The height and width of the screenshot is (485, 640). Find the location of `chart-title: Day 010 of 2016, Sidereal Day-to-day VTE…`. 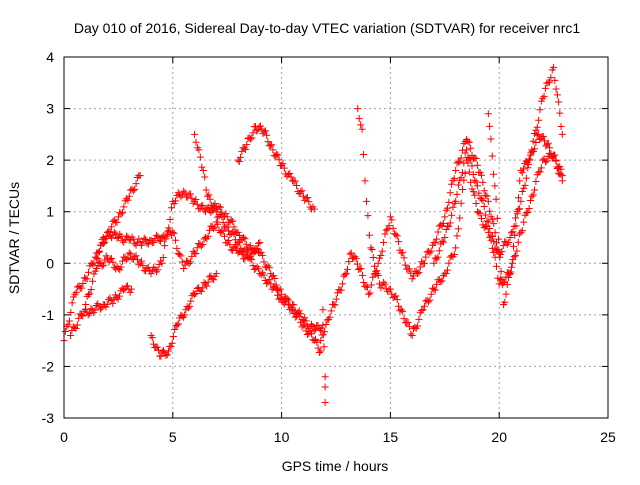

chart-title: Day 010 of 2016, Sidereal Day-to-day VTE… is located at coordinates (327, 28).